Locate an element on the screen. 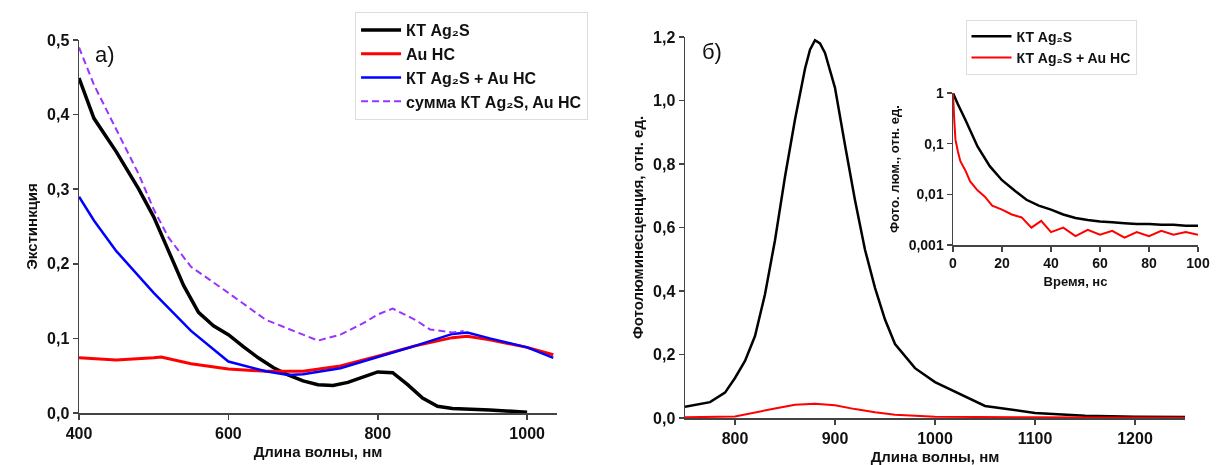 This screenshot has height=465, width=1216. y-tick-label: 0,001 is located at coordinates (926, 244).